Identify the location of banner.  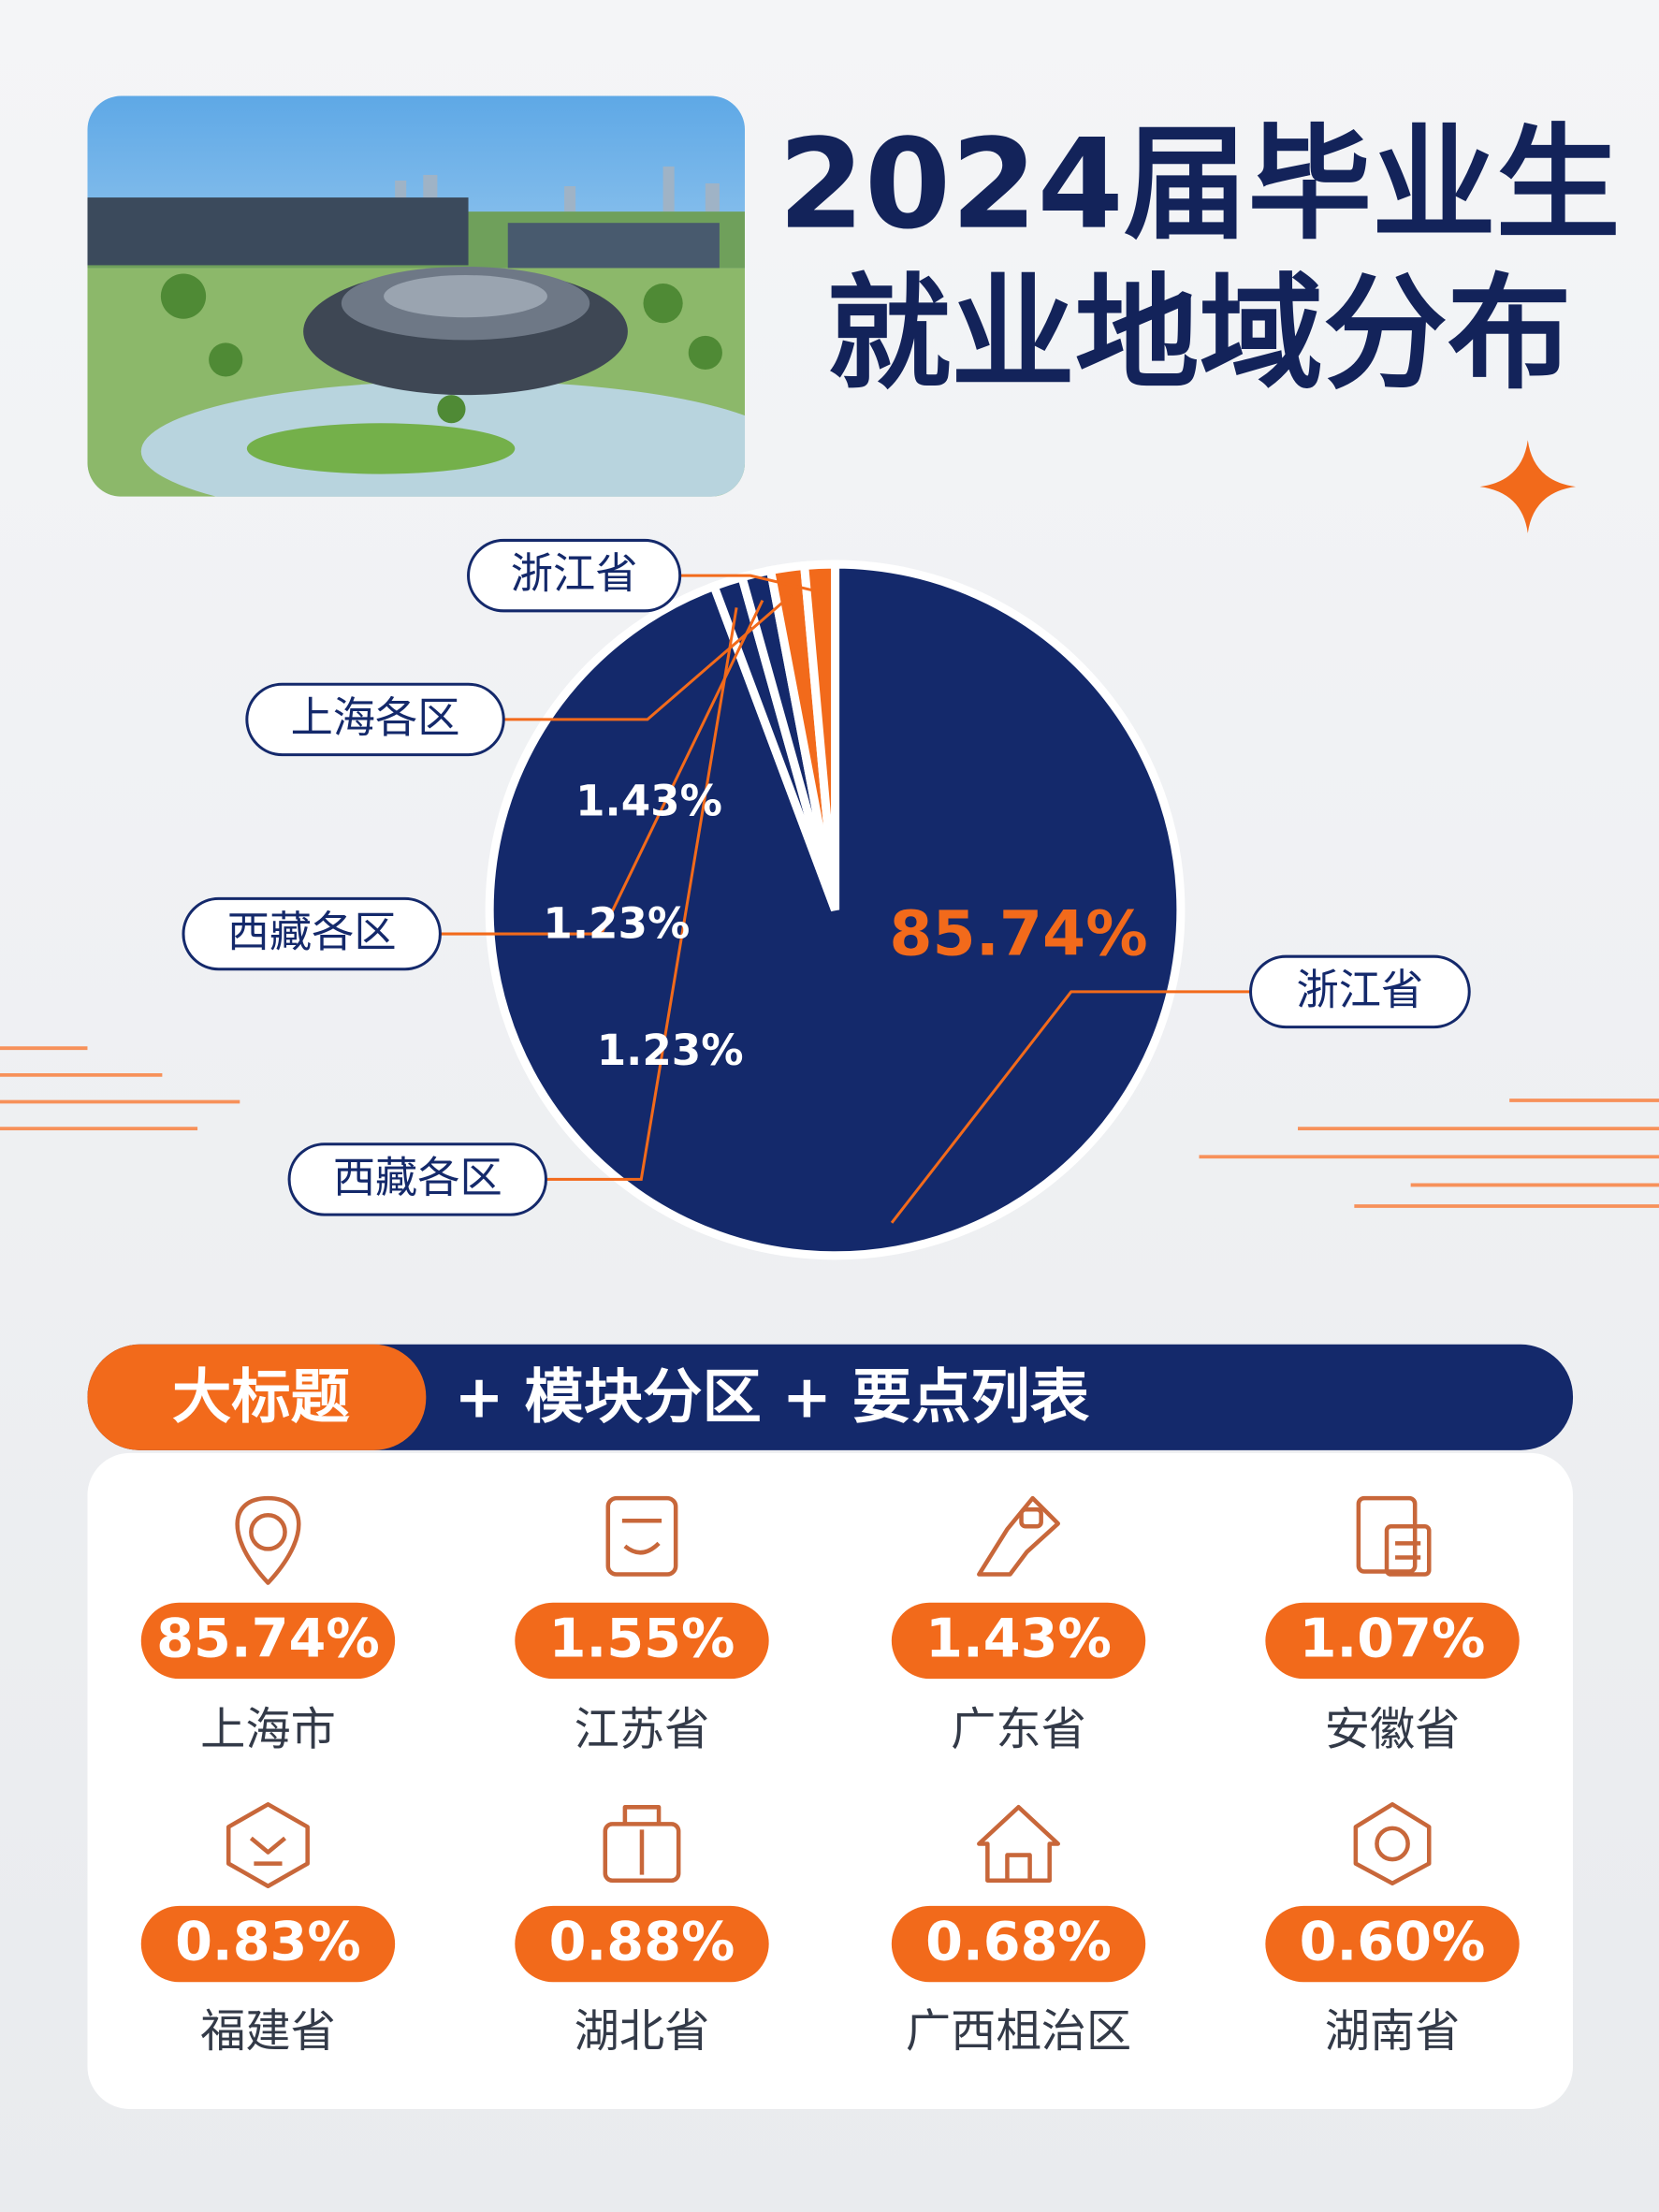
(830, 1397).